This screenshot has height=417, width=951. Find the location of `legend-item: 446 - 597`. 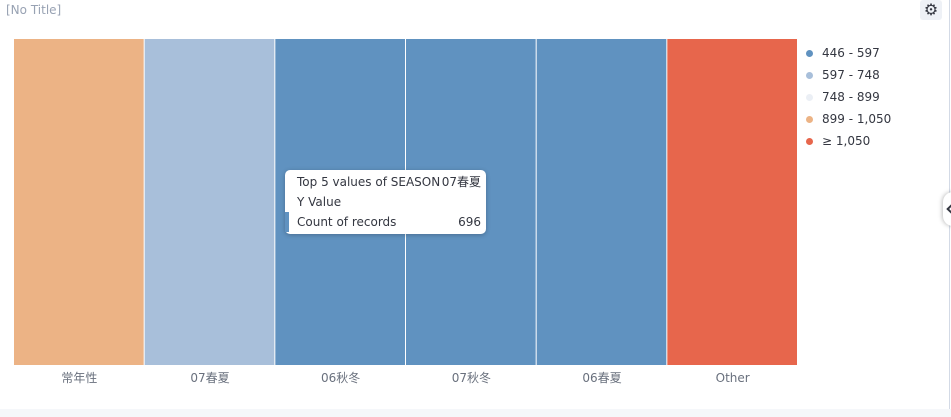

legend-item: 446 - 597 is located at coordinates (848, 53).